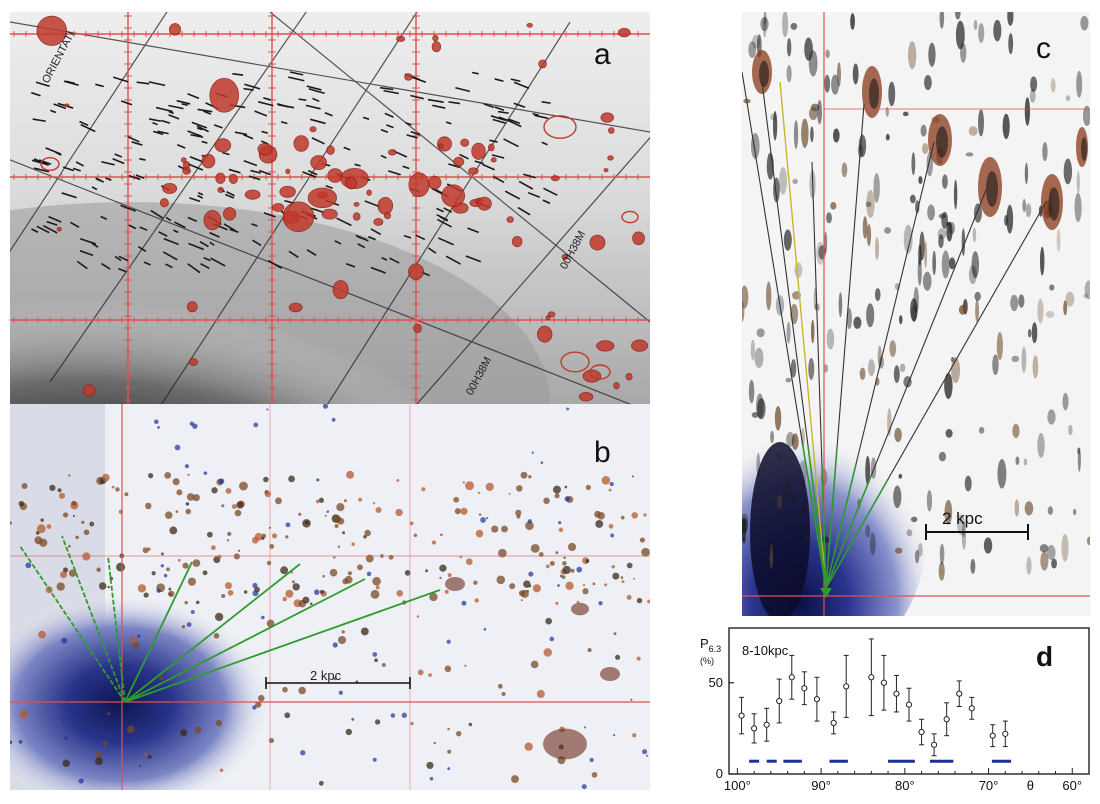 This screenshot has width=1100, height=804. Describe the element at coordinates (846, 686) in the screenshot. I see `data-point` at that location.